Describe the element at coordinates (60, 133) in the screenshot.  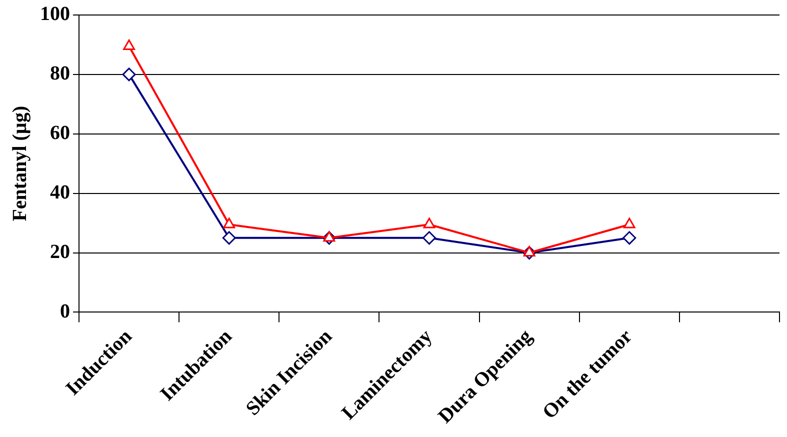
I see `y-tick-label: 60` at that location.